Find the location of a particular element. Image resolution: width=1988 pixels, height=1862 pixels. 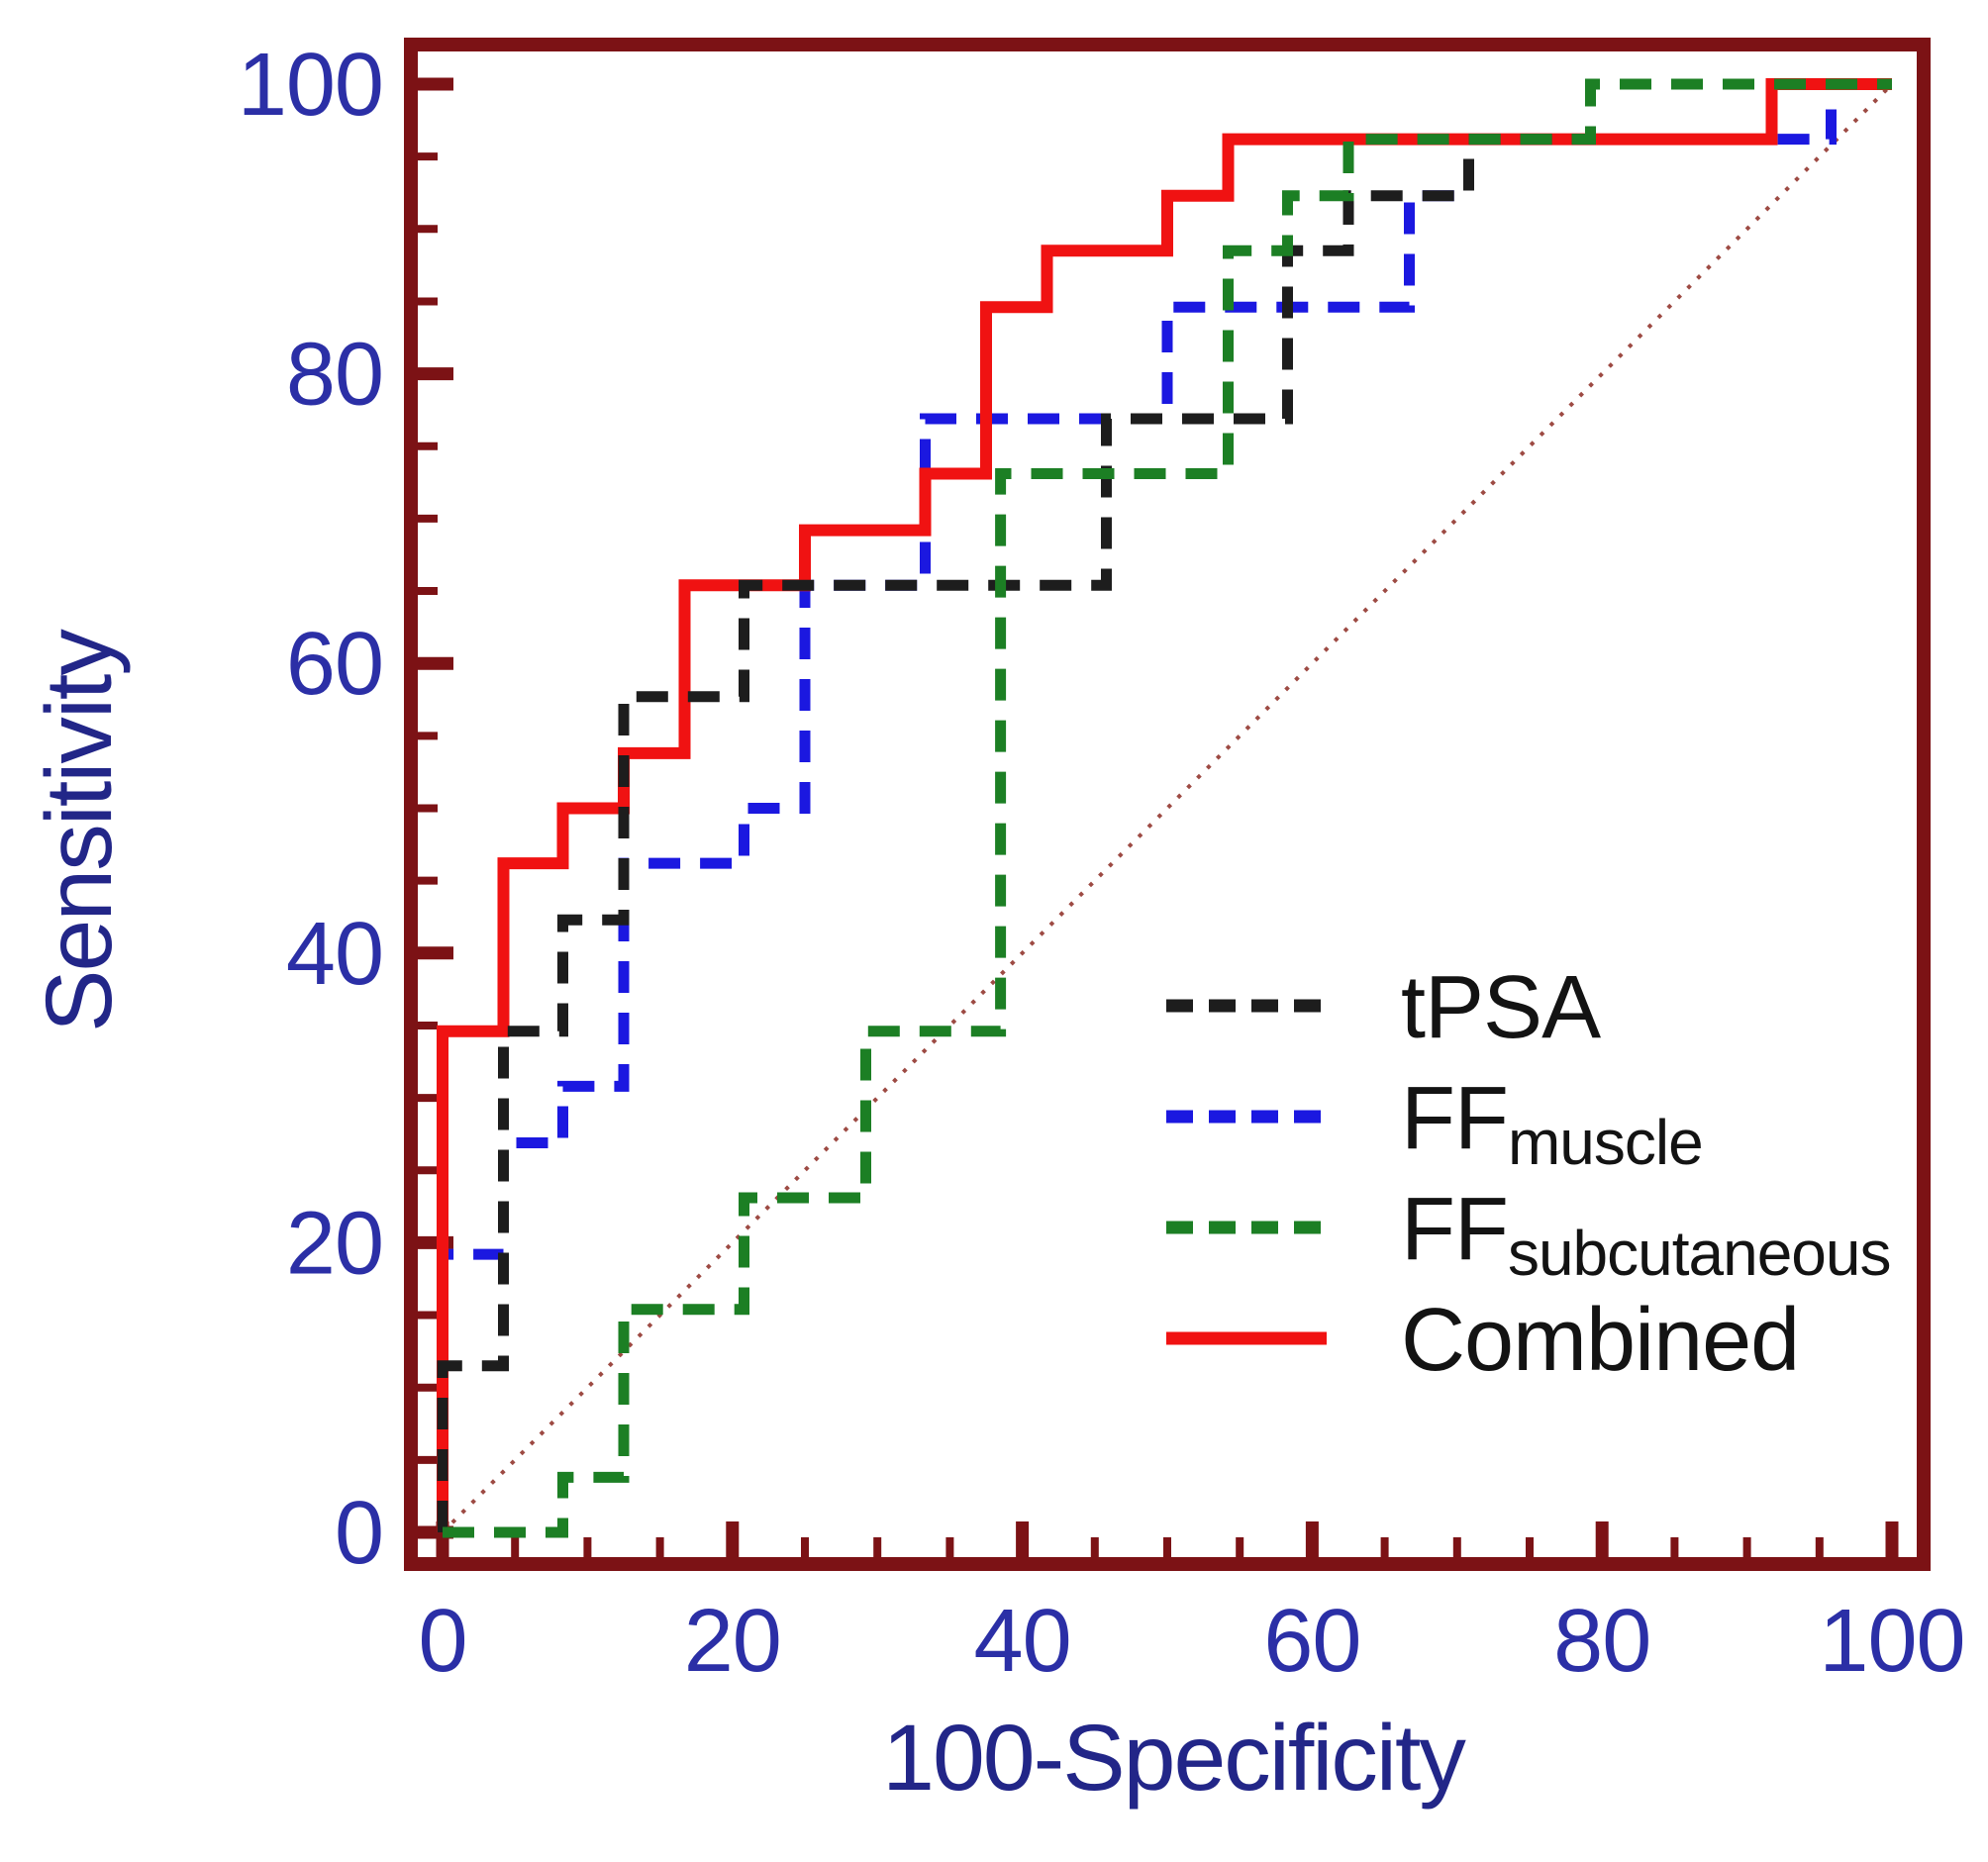

legend-label-subscript: muscle is located at coordinates (1605, 1142).